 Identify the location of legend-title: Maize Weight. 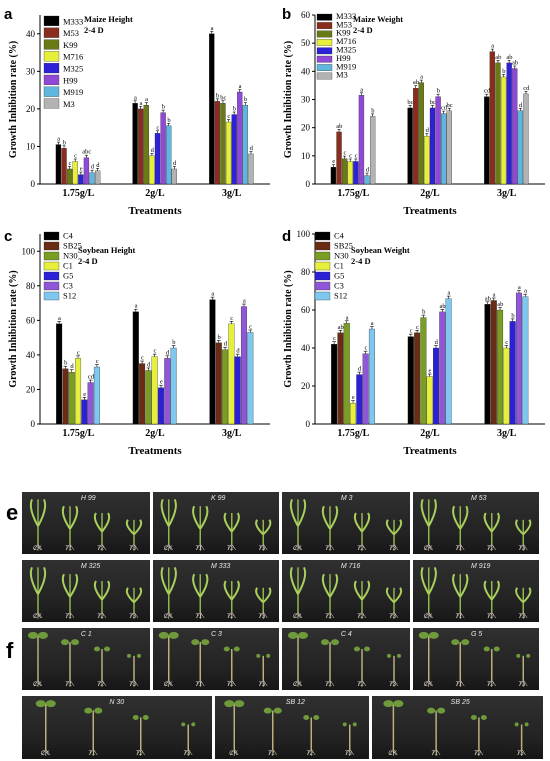
(378, 19).